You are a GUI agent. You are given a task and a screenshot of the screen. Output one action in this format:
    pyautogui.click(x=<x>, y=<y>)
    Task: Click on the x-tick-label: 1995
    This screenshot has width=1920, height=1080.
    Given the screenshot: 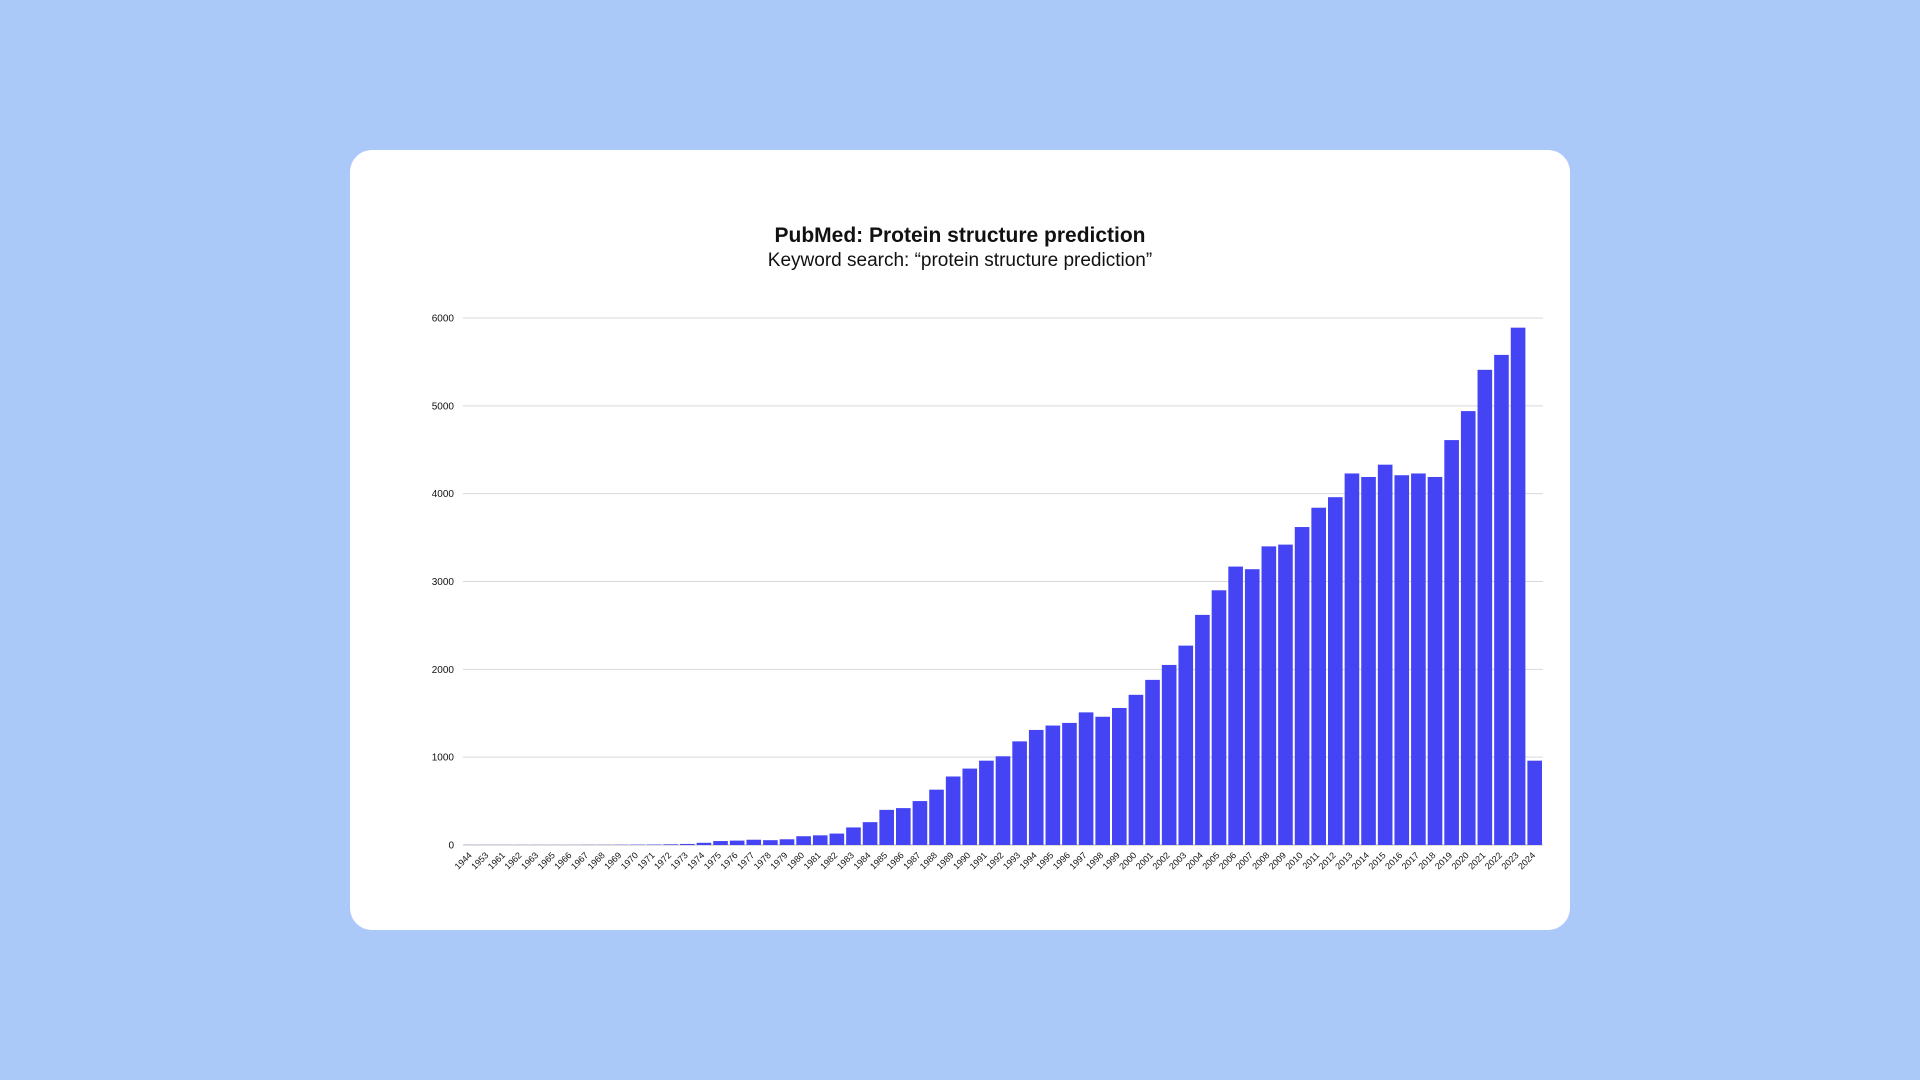 What is the action you would take?
    pyautogui.click(x=1044, y=860)
    